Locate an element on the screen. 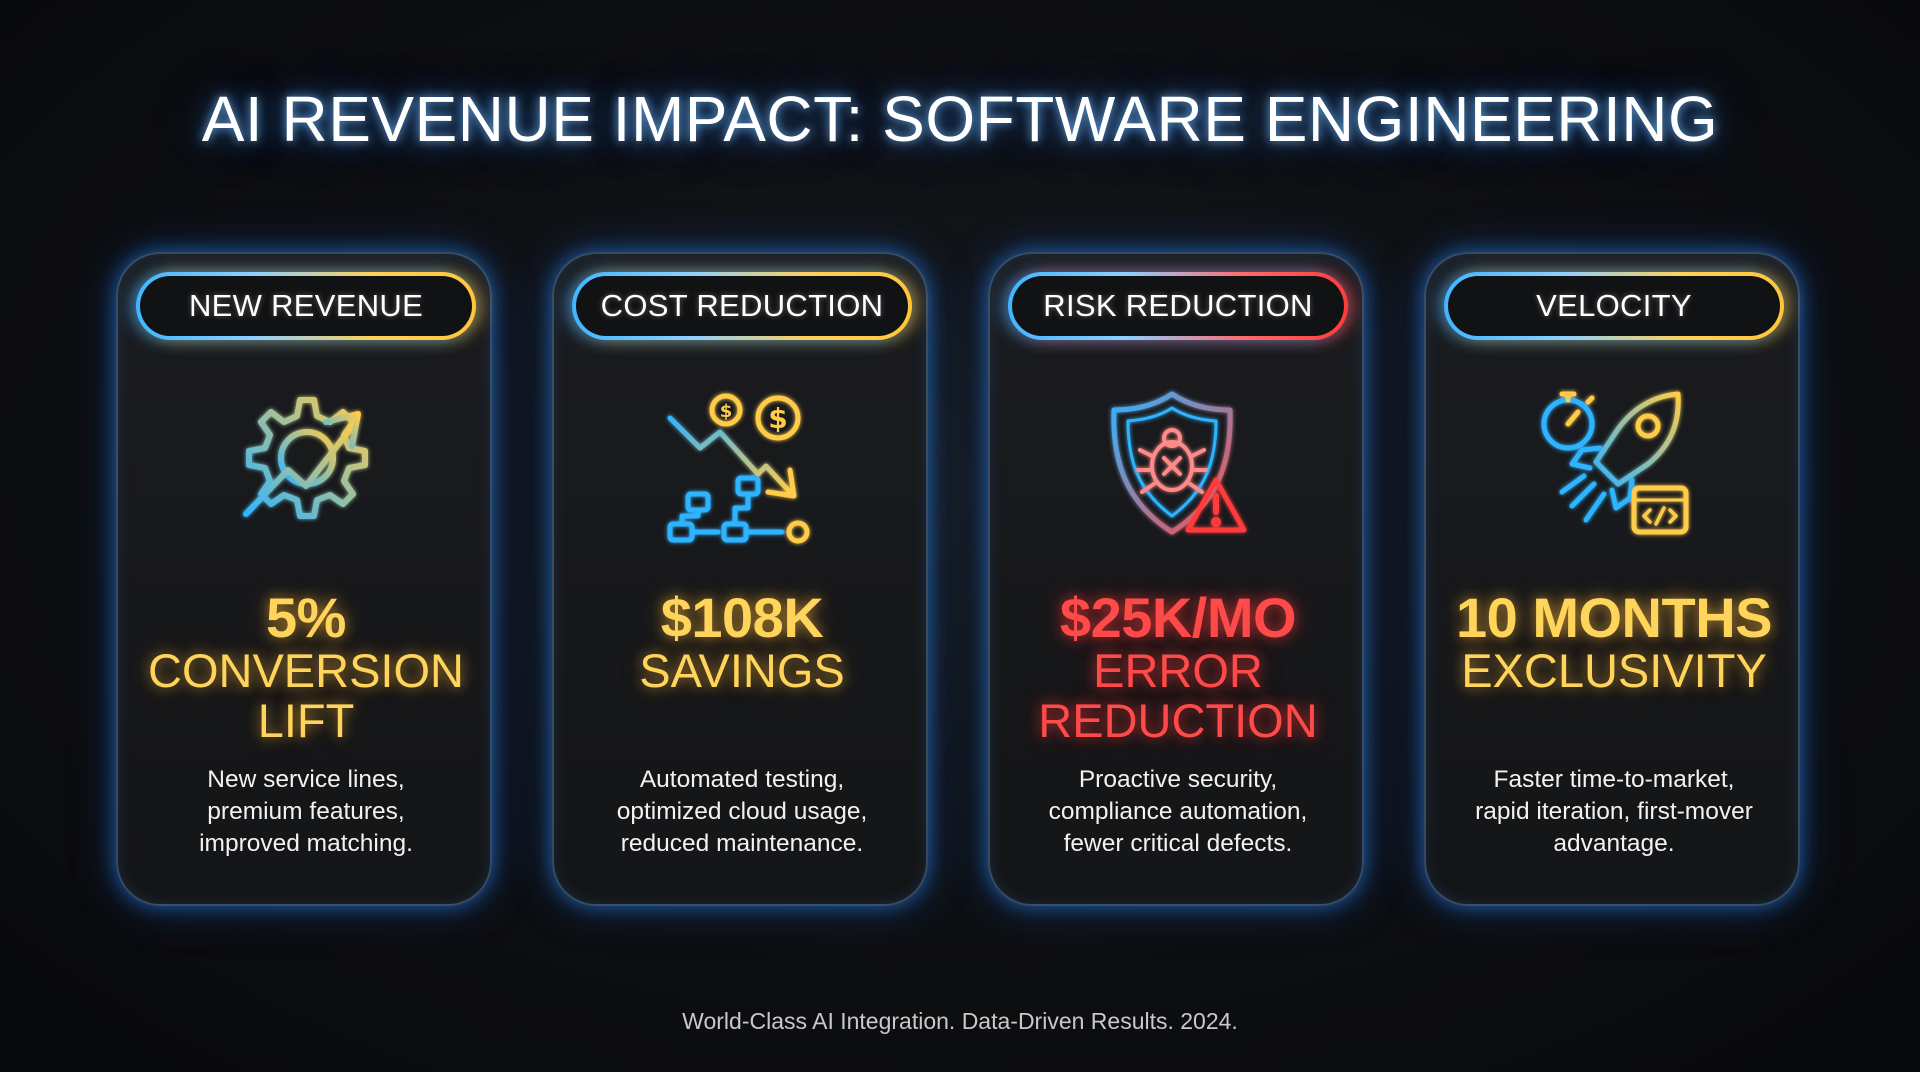 This screenshot has height=1072, width=1920. card-label: RISK REDUCTION is located at coordinates (1178, 305).